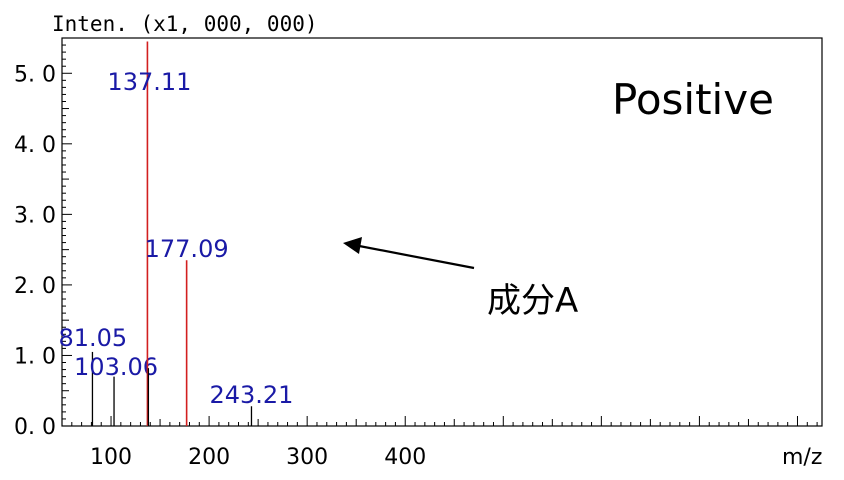  Describe the element at coordinates (111, 457) in the screenshot. I see `x-tick-label: 100` at that location.